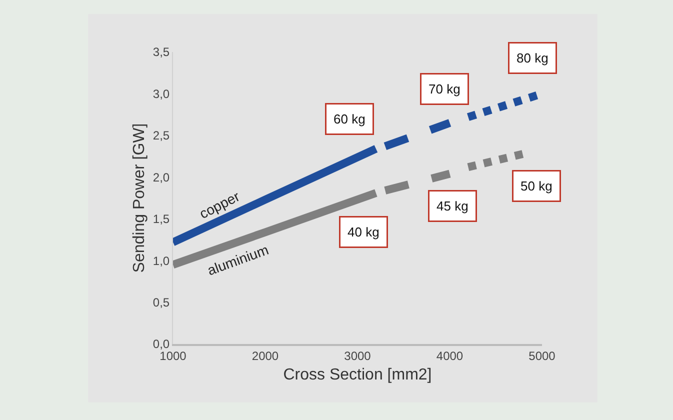  I want to click on y-axis-title: Sending Power [GW], so click(139, 198).